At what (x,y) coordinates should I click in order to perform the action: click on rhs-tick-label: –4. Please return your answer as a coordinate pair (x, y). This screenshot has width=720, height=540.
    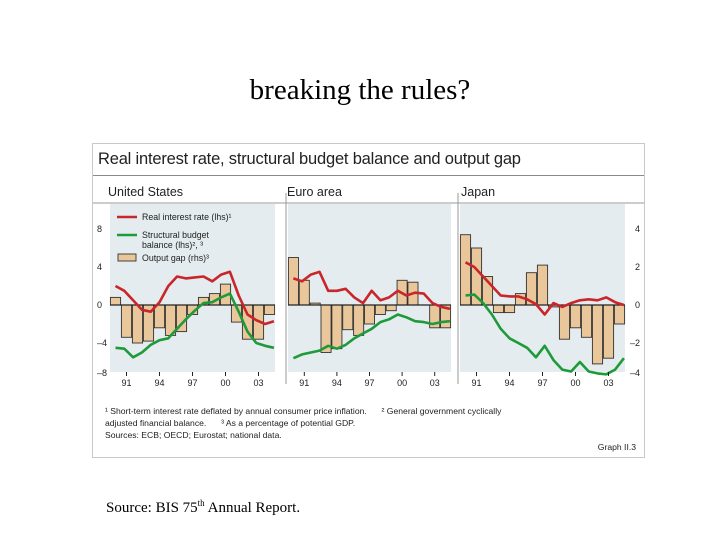
    Looking at the image, I should click on (635, 373).